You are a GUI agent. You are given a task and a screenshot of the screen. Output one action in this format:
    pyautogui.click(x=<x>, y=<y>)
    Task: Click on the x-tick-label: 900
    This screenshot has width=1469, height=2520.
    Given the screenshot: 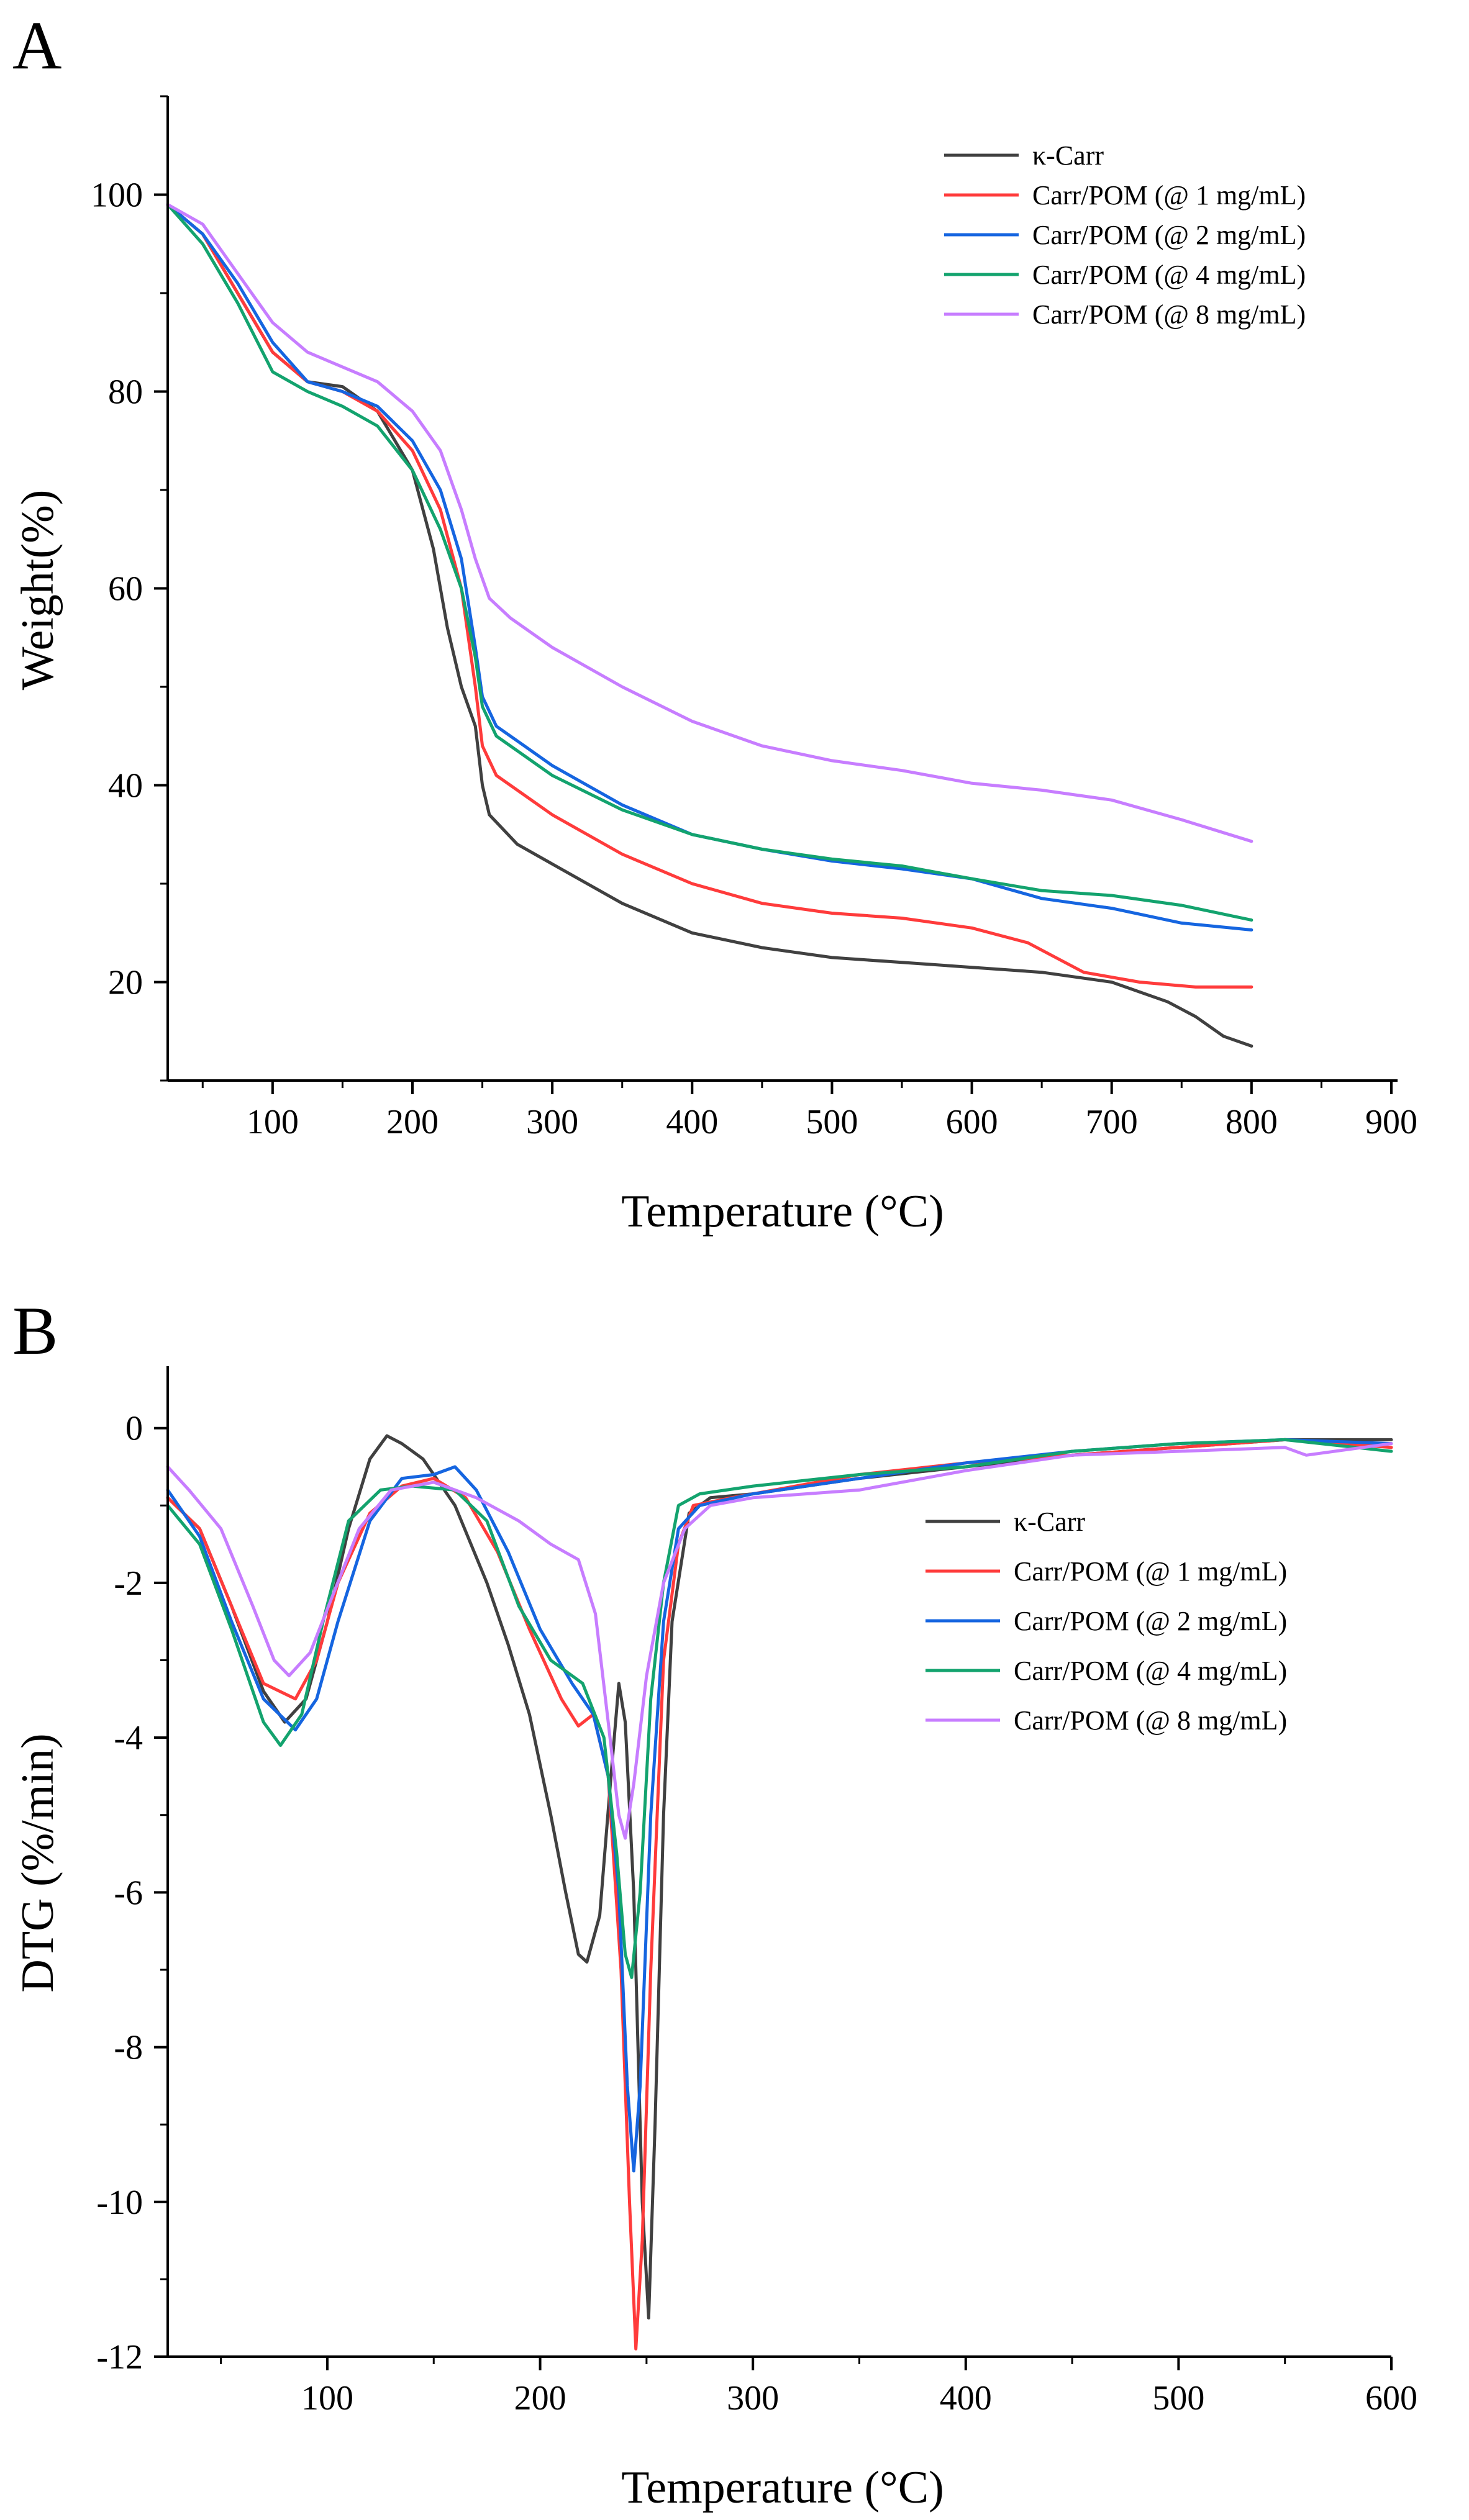 What is the action you would take?
    pyautogui.click(x=1391, y=1122)
    